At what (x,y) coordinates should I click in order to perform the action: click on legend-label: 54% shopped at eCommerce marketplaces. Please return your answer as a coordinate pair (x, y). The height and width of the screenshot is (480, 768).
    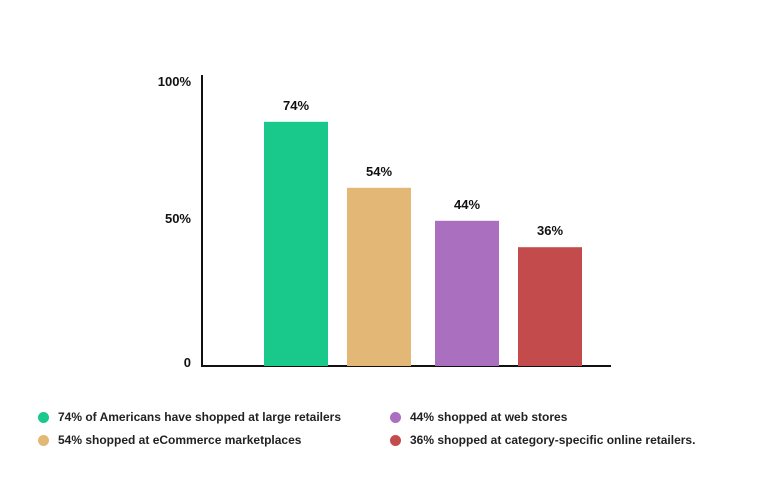
    Looking at the image, I should click on (180, 440).